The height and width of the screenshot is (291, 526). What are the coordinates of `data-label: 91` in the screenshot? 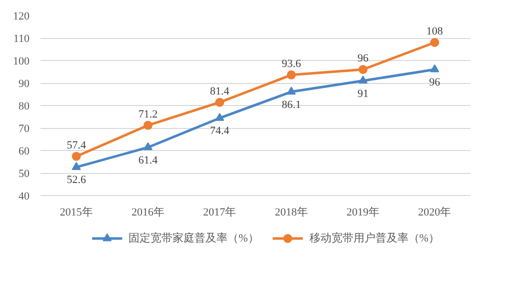 It's located at (363, 94).